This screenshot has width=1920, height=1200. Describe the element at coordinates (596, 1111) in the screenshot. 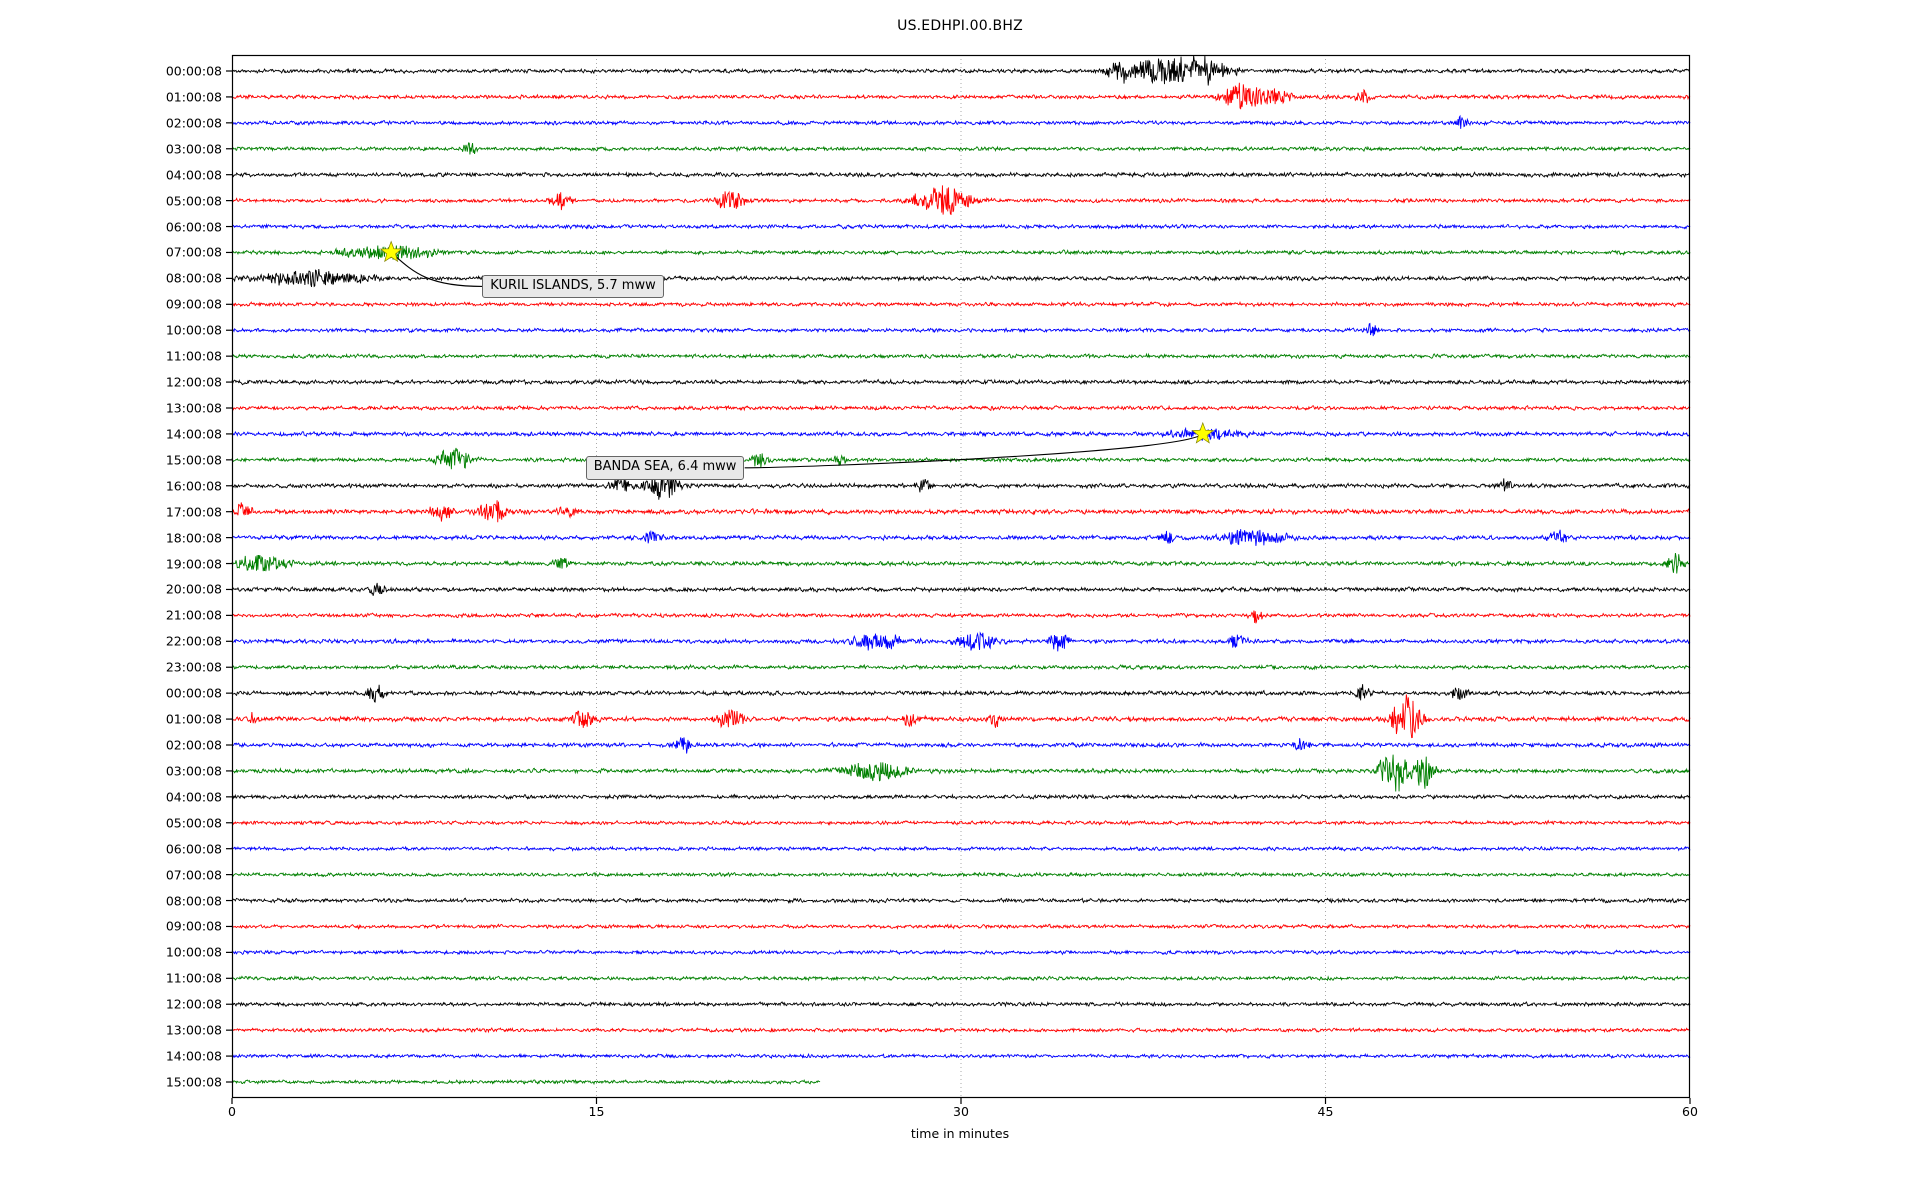

I see `x-tick-label: 15` at that location.